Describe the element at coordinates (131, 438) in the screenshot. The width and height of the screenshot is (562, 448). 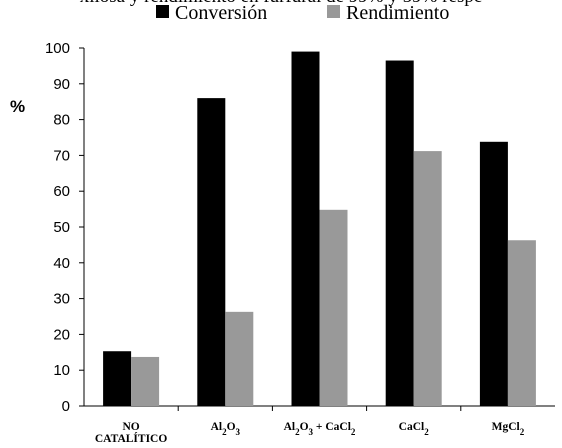
I see `x-tick-label: CATALÍTICO` at that location.